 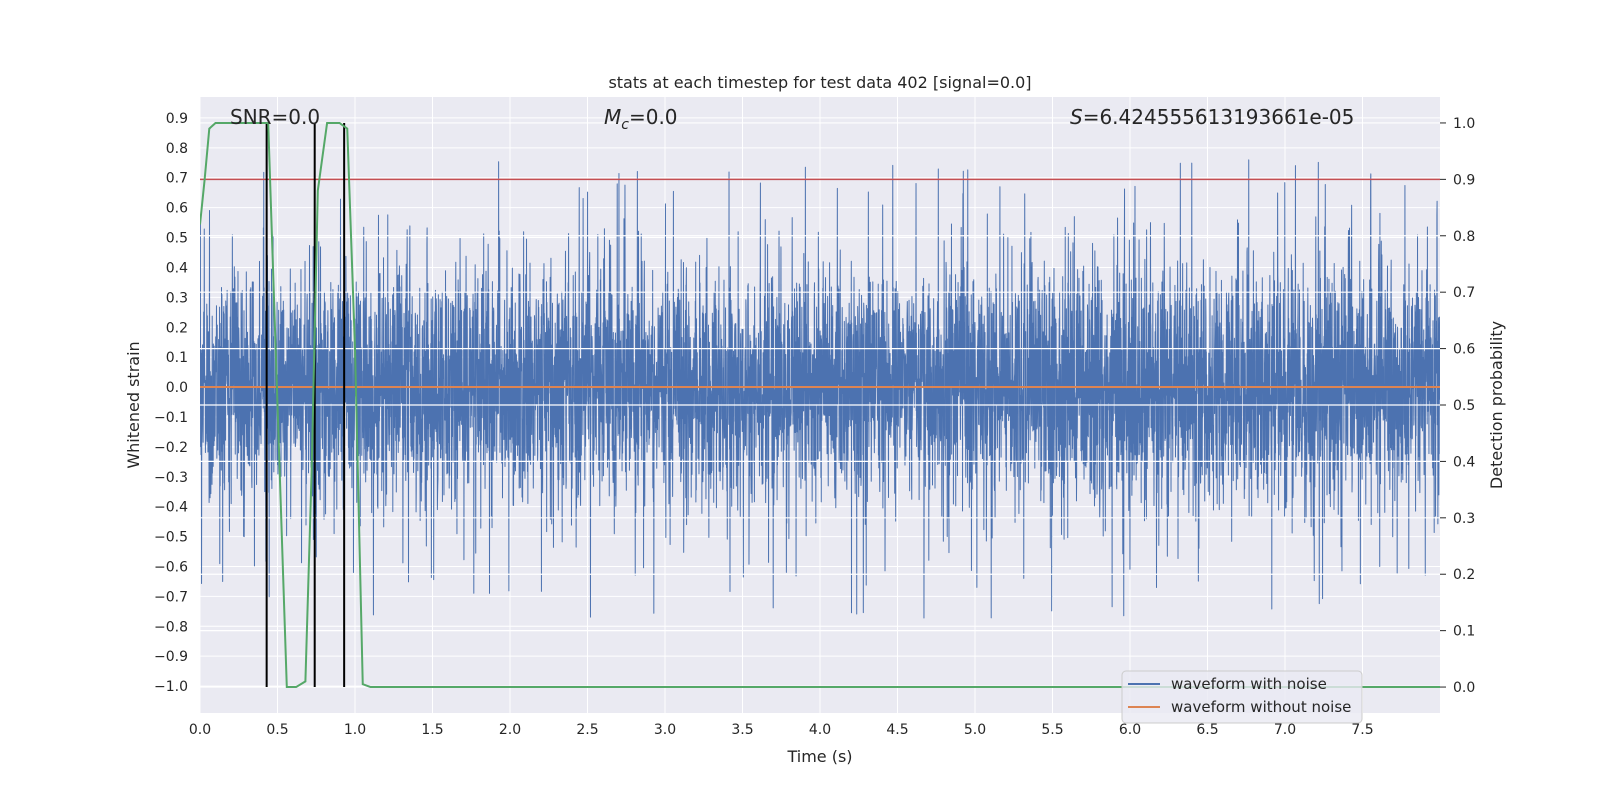 What do you see at coordinates (1130, 730) in the screenshot?
I see `x-tick-label: 6.0` at bounding box center [1130, 730].